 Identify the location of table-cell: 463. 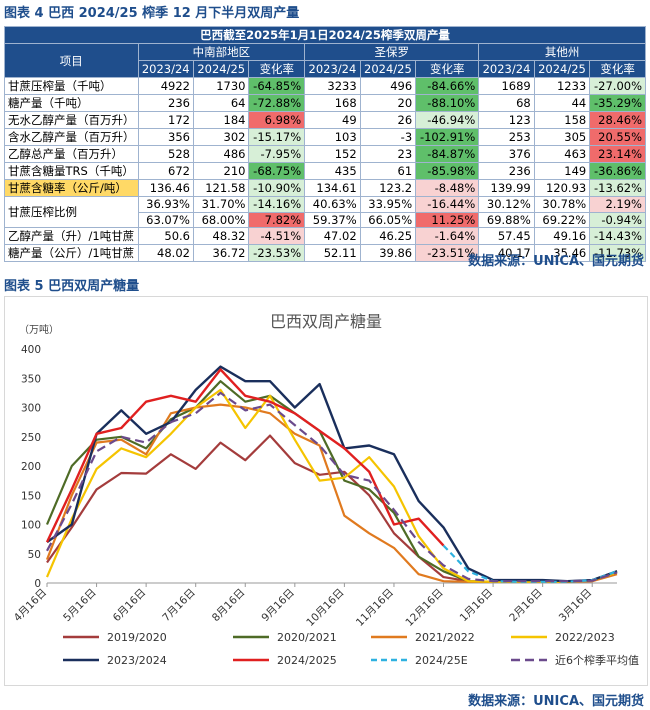
(562, 154).